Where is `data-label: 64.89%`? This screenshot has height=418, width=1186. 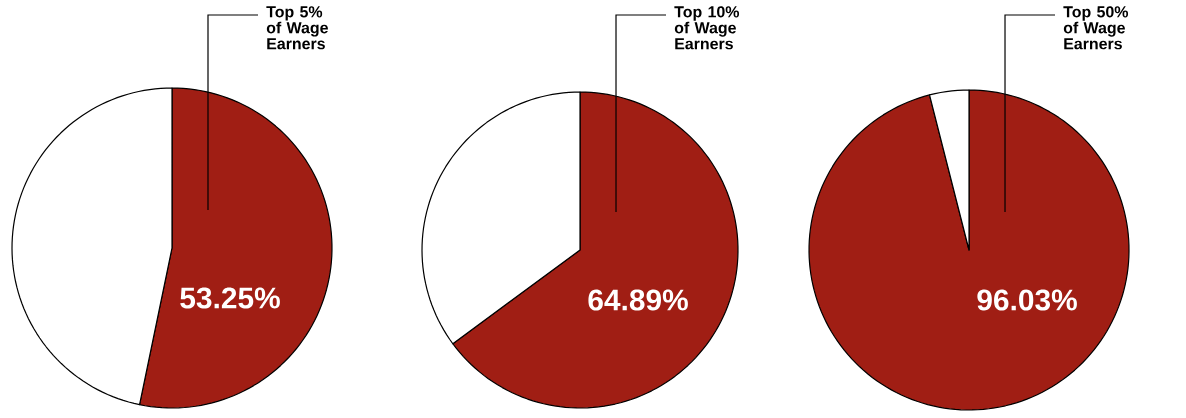 data-label: 64.89% is located at coordinates (638, 300).